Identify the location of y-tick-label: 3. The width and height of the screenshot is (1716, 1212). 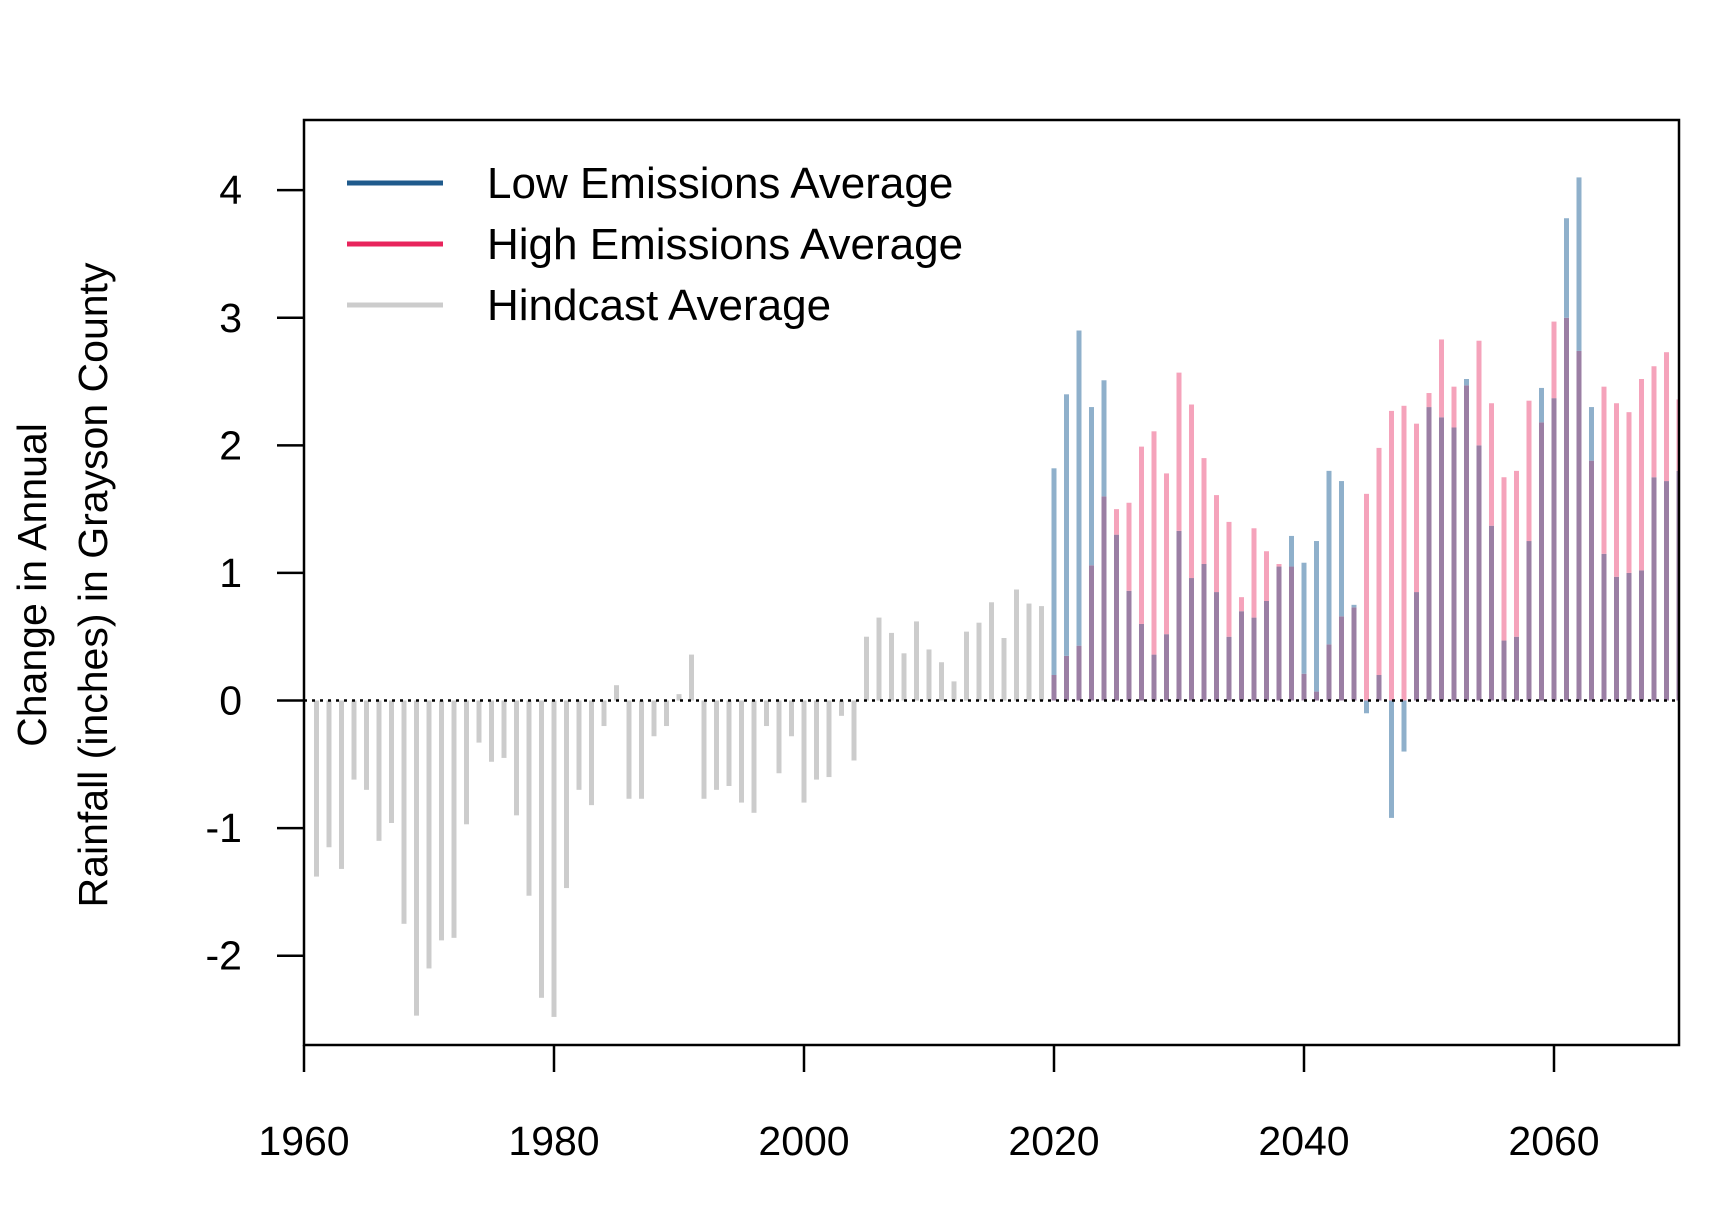
(230, 318).